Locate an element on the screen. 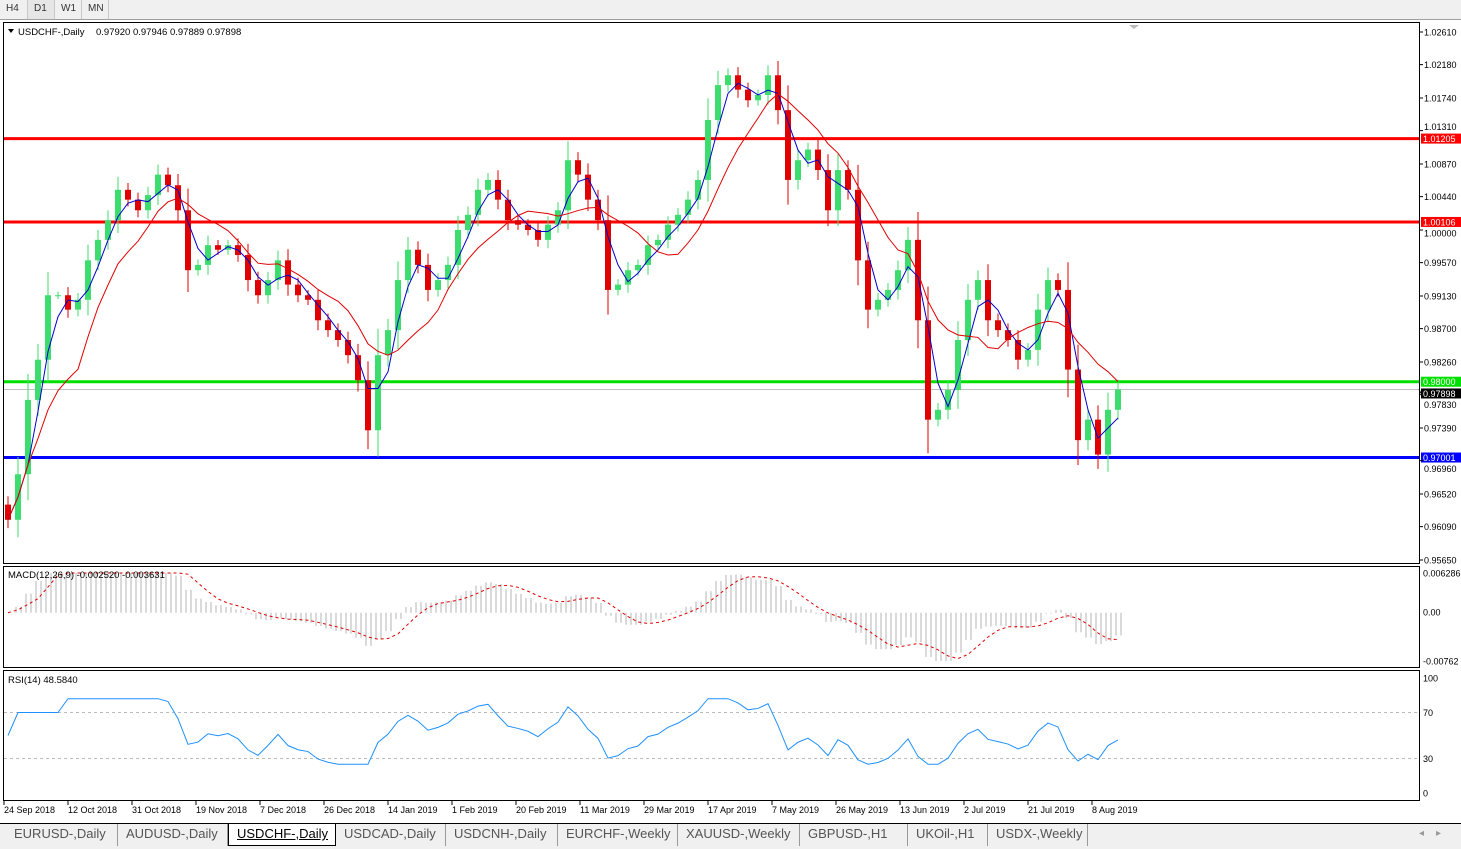  timeframe-h4: H4 is located at coordinates (14, 9).